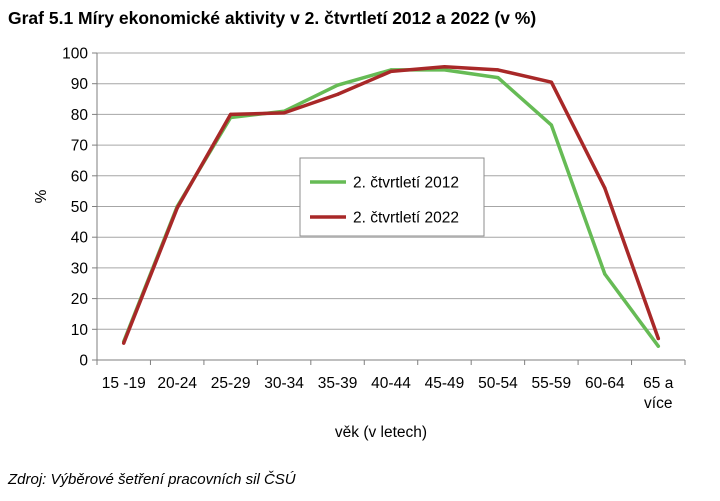  What do you see at coordinates (41, 196) in the screenshot?
I see `y-axis-title: %` at bounding box center [41, 196].